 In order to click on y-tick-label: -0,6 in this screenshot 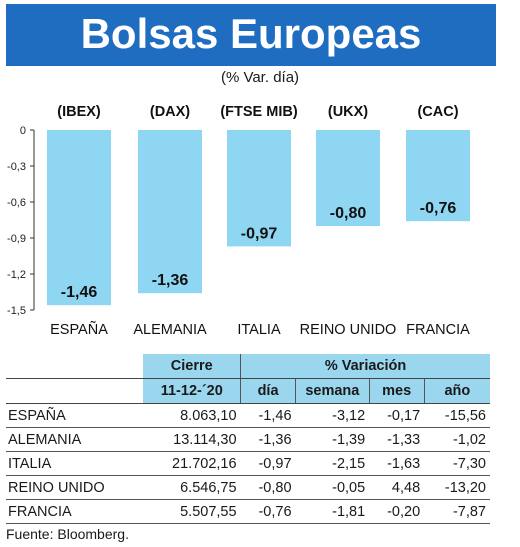, I will do `click(16, 203)`.